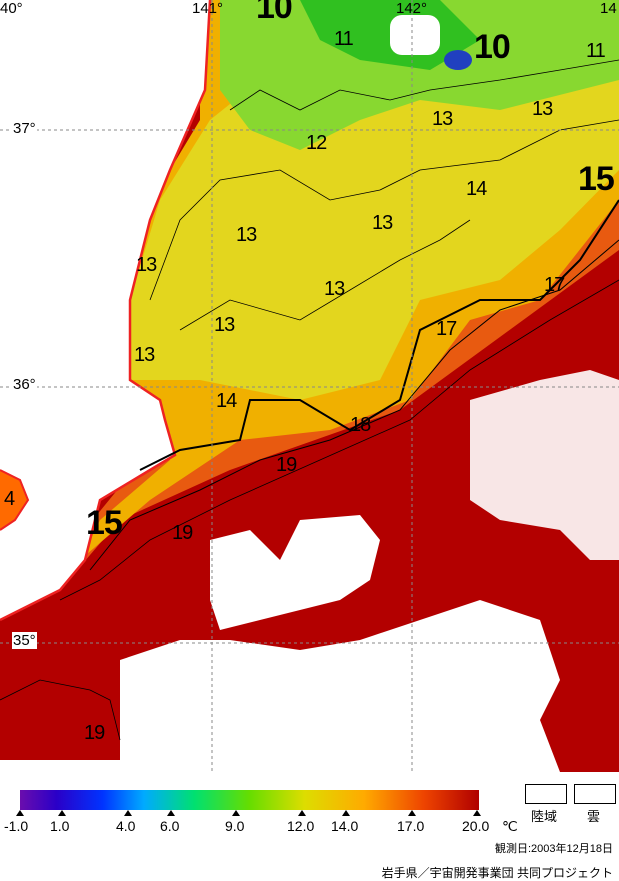 This screenshot has width=619, height=881. Describe the element at coordinates (24, 384) in the screenshot. I see `latitude-label: 36°` at that location.